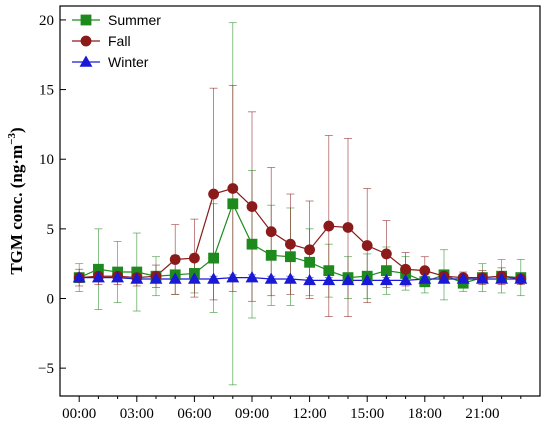 The height and width of the screenshot is (429, 550). Describe the element at coordinates (128, 62) in the screenshot. I see `legend-label: Winter` at that location.